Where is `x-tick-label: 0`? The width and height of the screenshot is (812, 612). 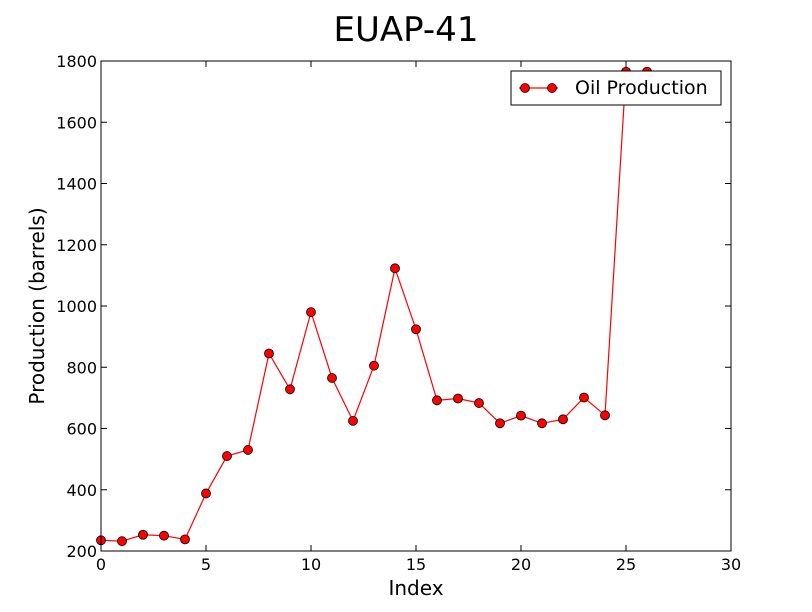 x-tick-label: 0 is located at coordinates (101, 564).